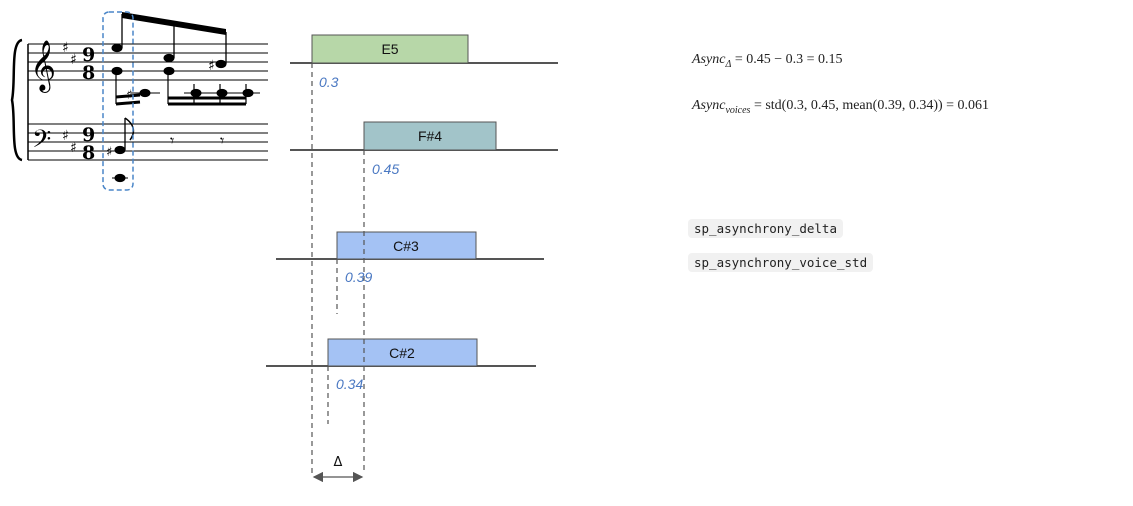 The height and width of the screenshot is (506, 1133). Describe the element at coordinates (73, 148) in the screenshot. I see `bass-key-sharps-icon-2: ♯` at that location.